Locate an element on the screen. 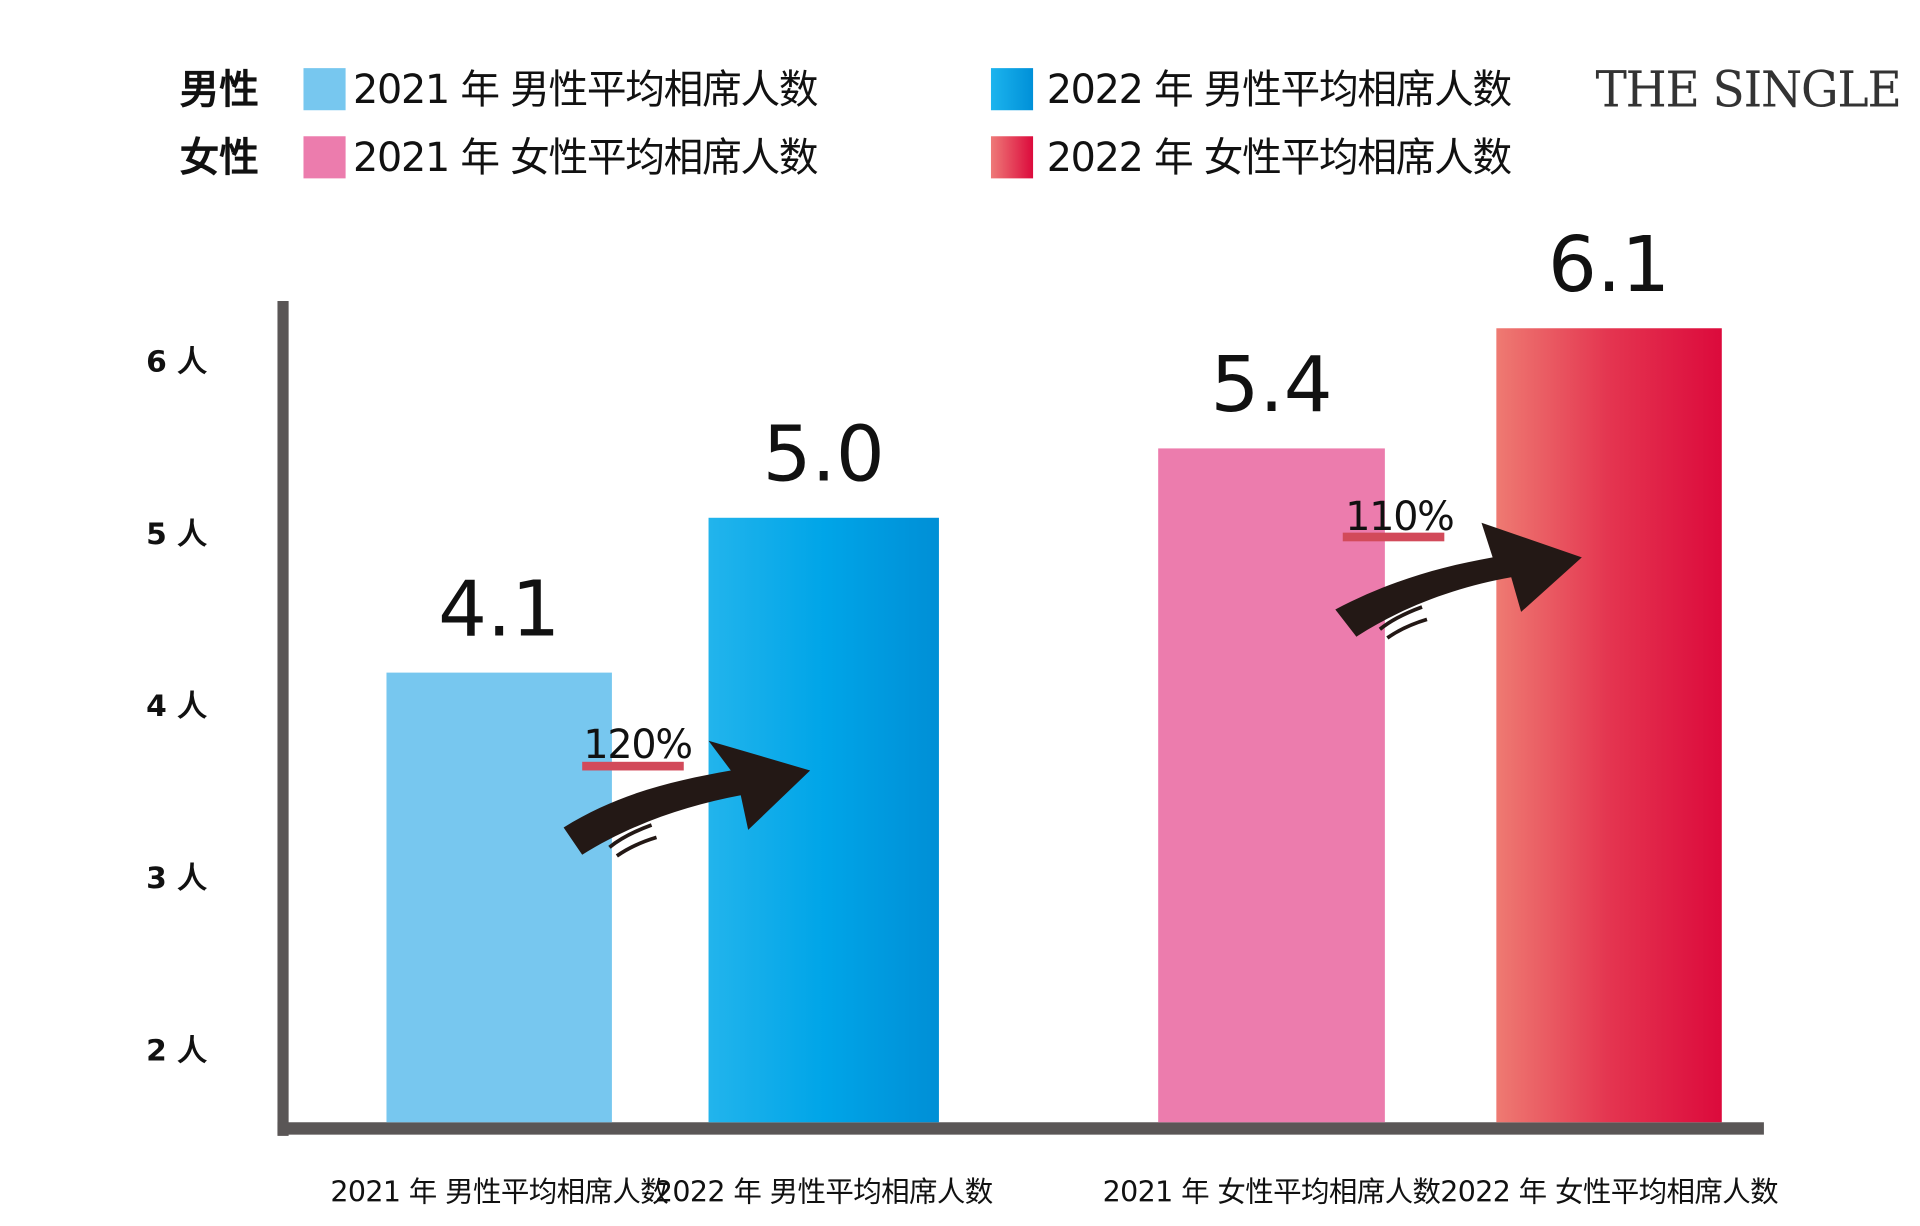 The height and width of the screenshot is (1226, 1920). bar-value-label: 5.4 is located at coordinates (1271, 385).